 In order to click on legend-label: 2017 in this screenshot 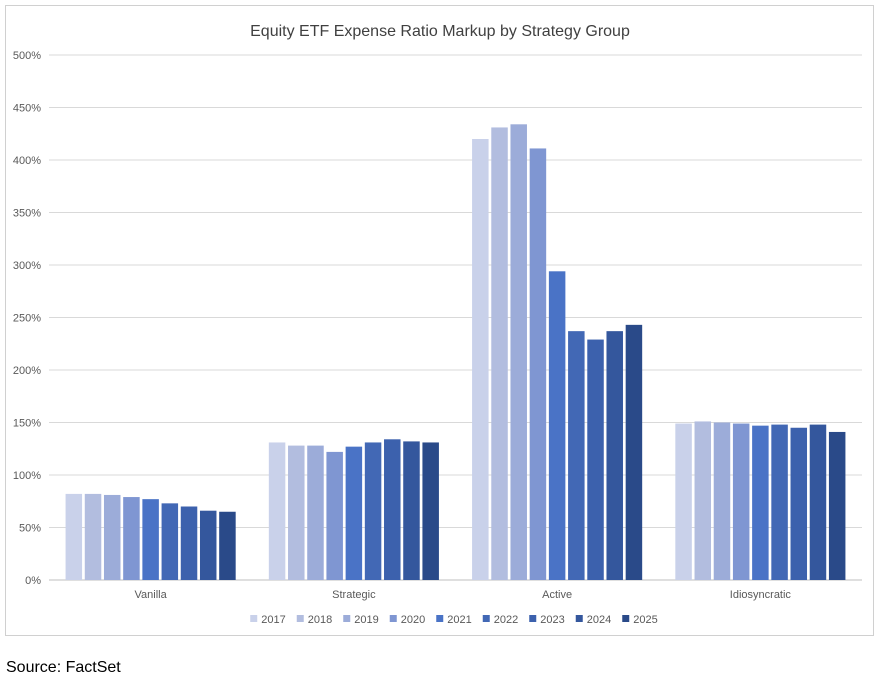, I will do `click(273, 620)`.